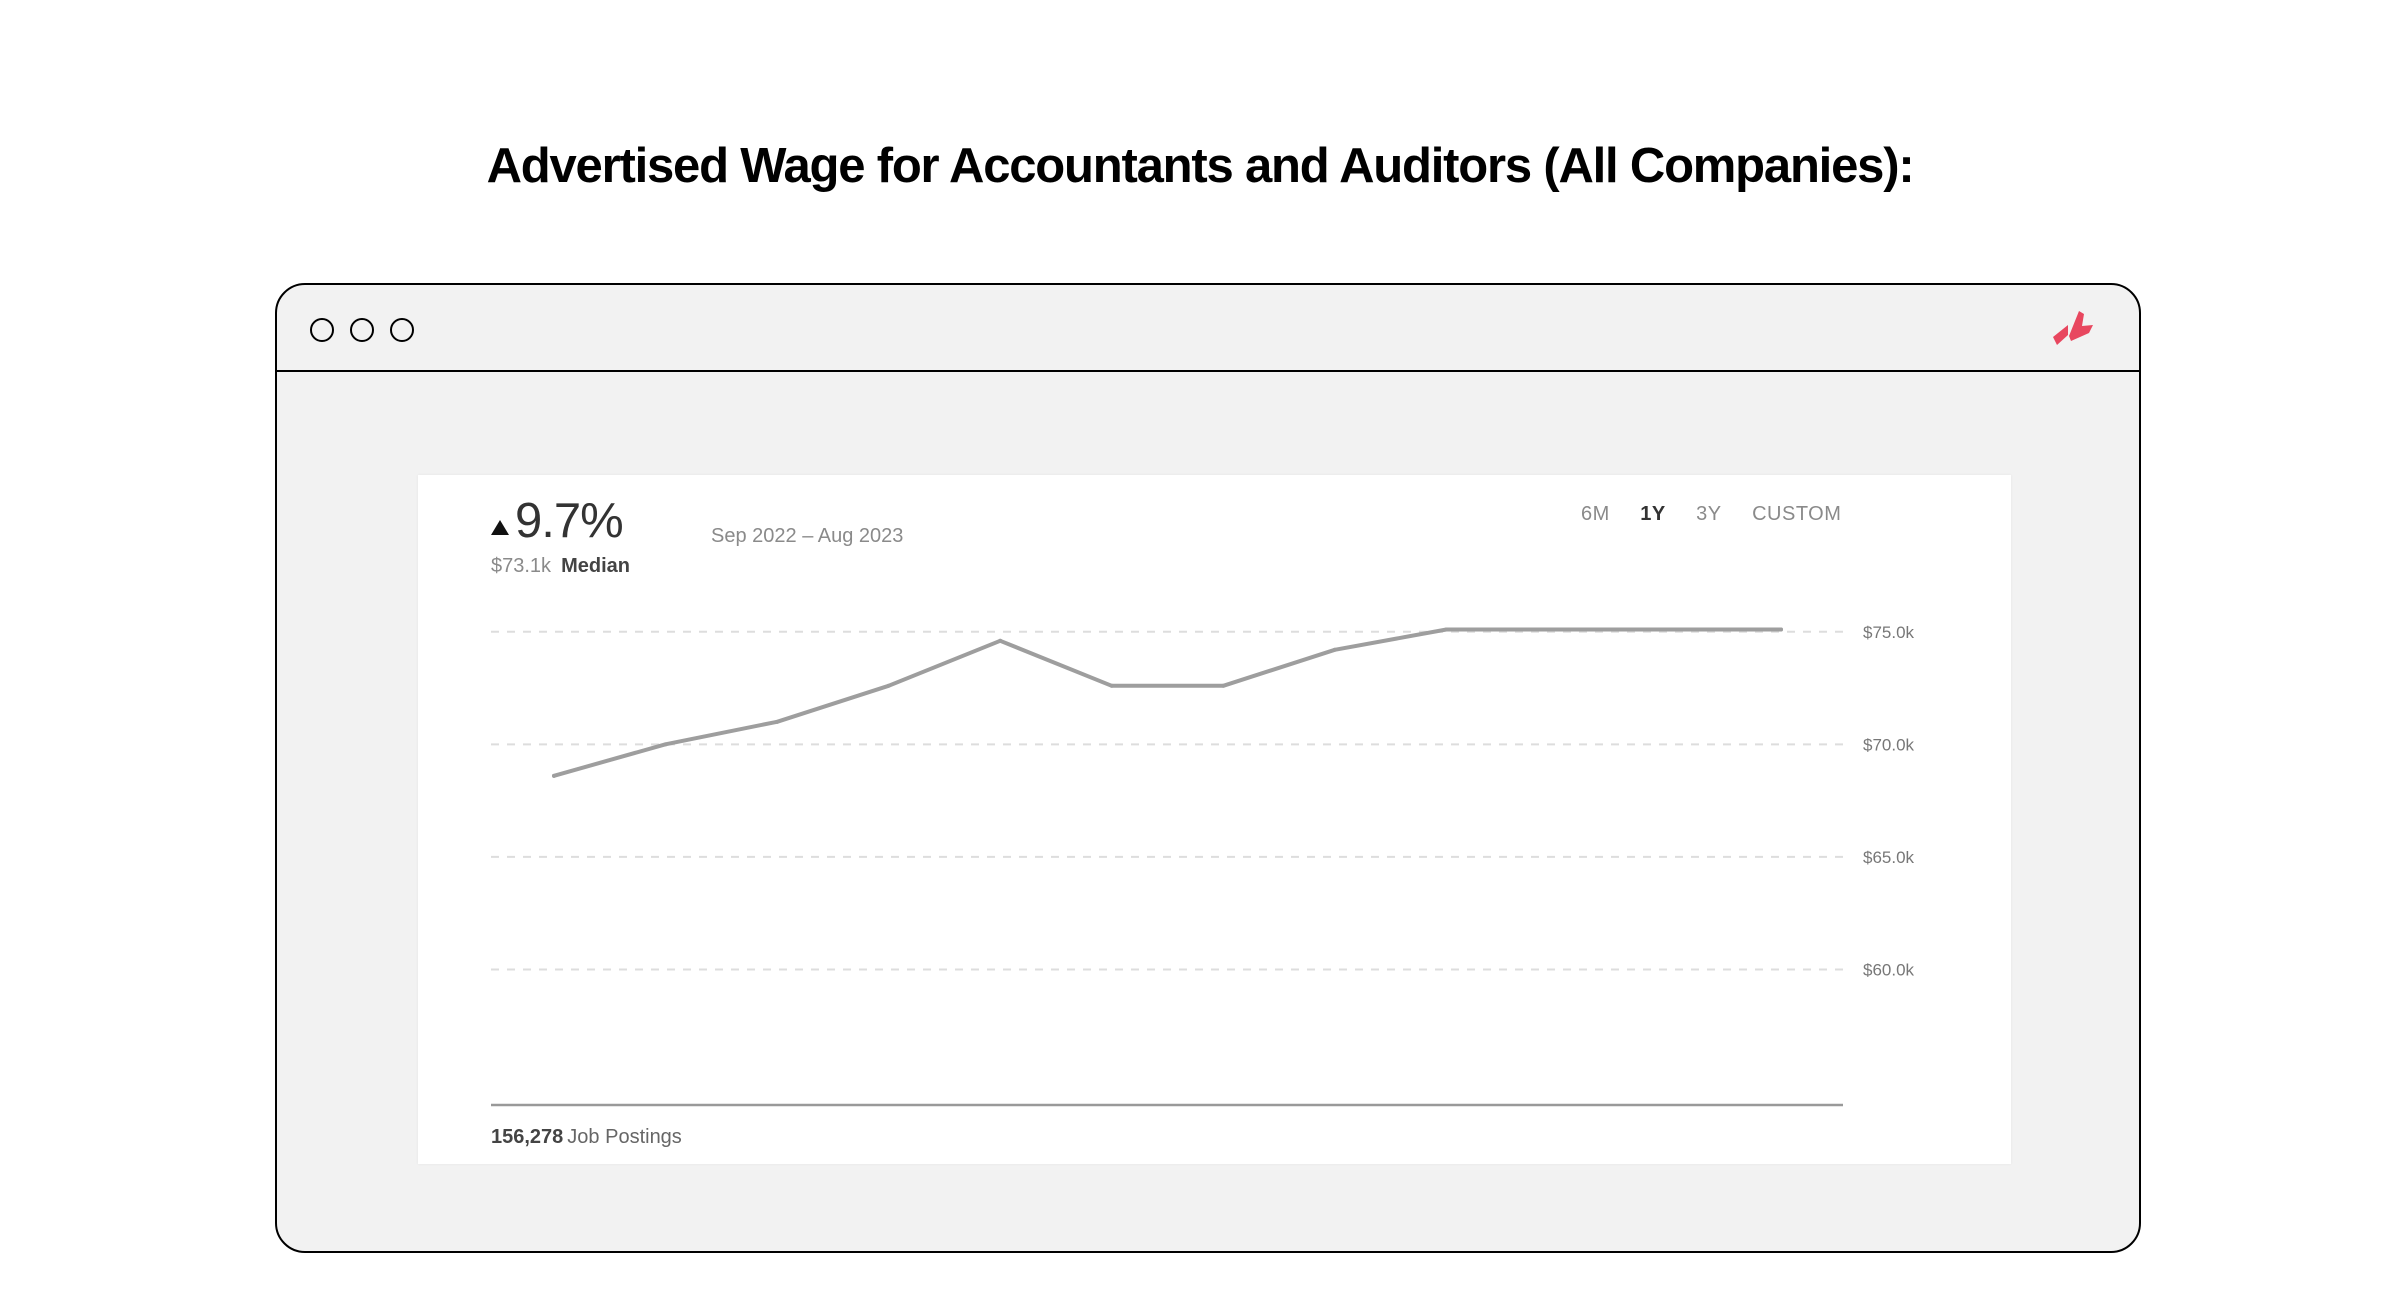 The width and height of the screenshot is (2400, 1296). What do you see at coordinates (807, 536) in the screenshot?
I see `date-period: Sep 2022 – Aug 2023` at bounding box center [807, 536].